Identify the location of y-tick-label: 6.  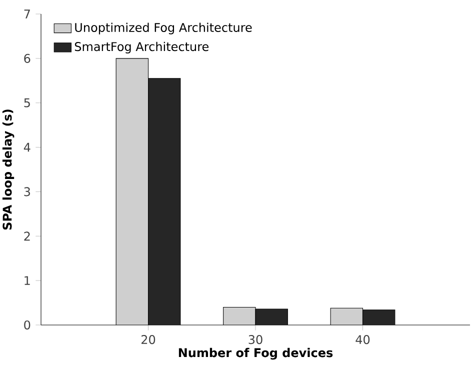
(27, 58).